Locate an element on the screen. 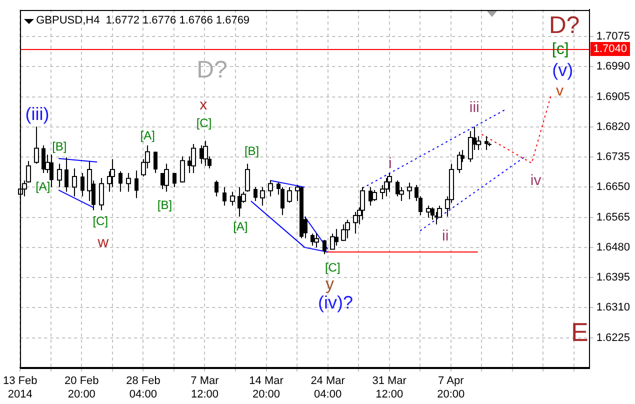  x-tick-label: 20 Feb 20:00 is located at coordinates (81, 387).